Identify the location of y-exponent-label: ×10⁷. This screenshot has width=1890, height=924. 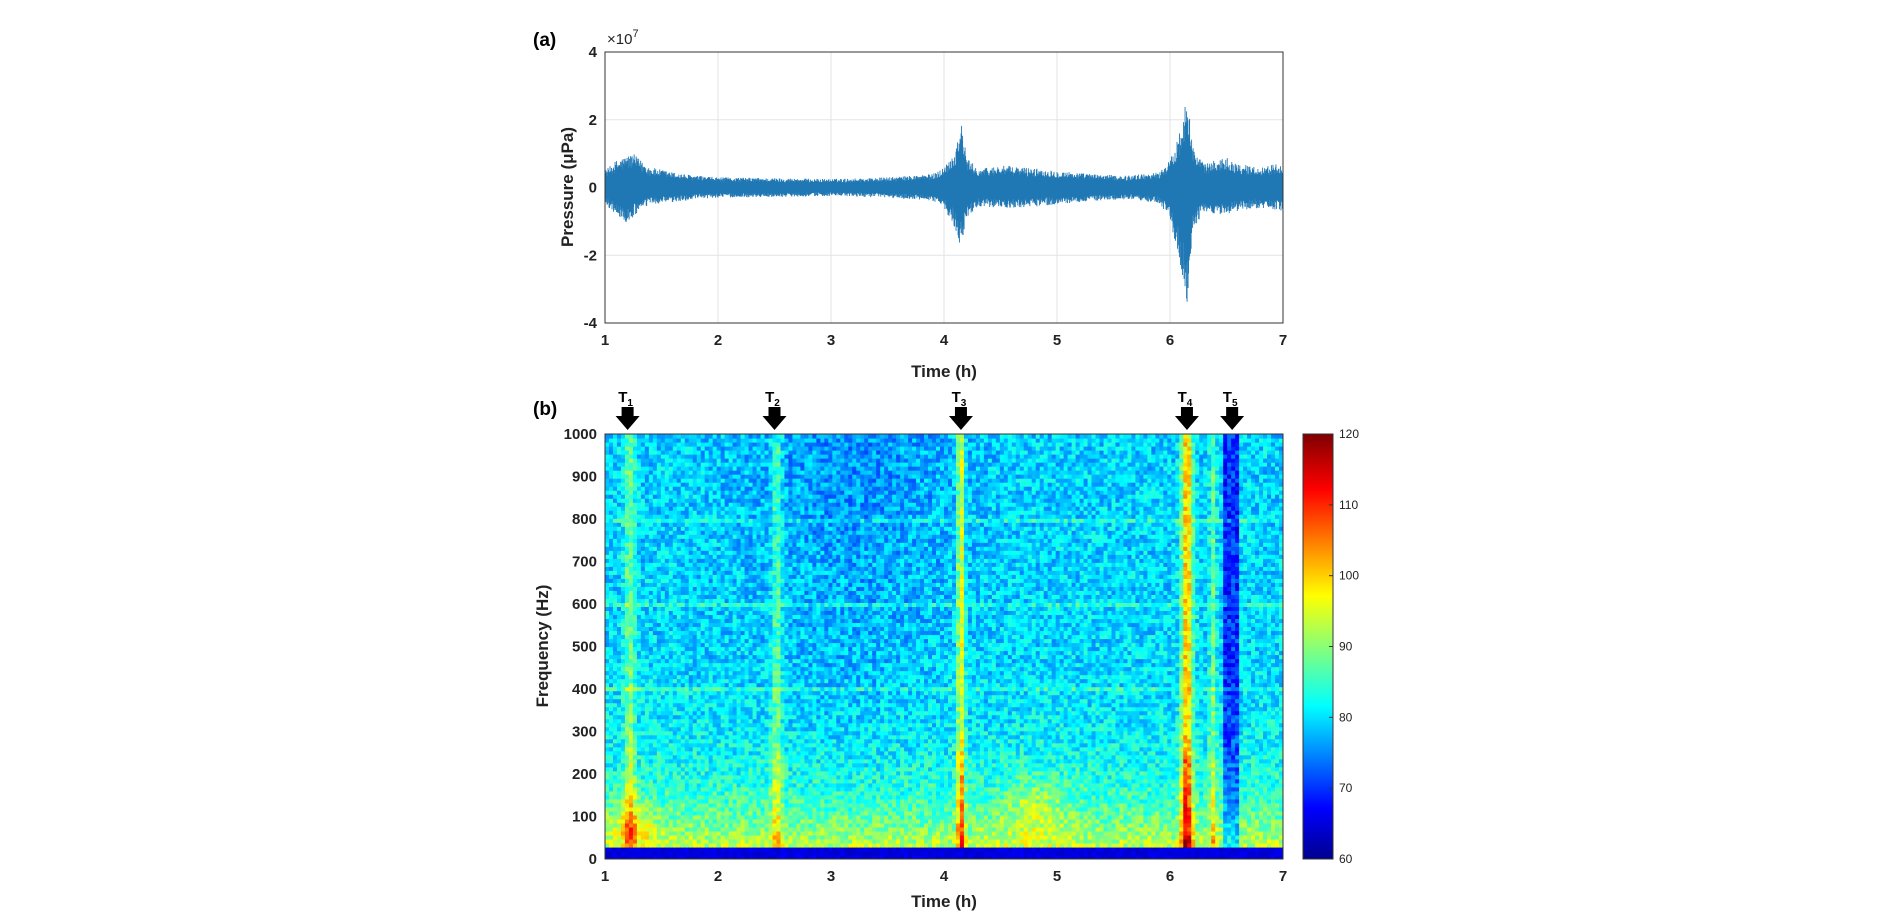
(623, 38).